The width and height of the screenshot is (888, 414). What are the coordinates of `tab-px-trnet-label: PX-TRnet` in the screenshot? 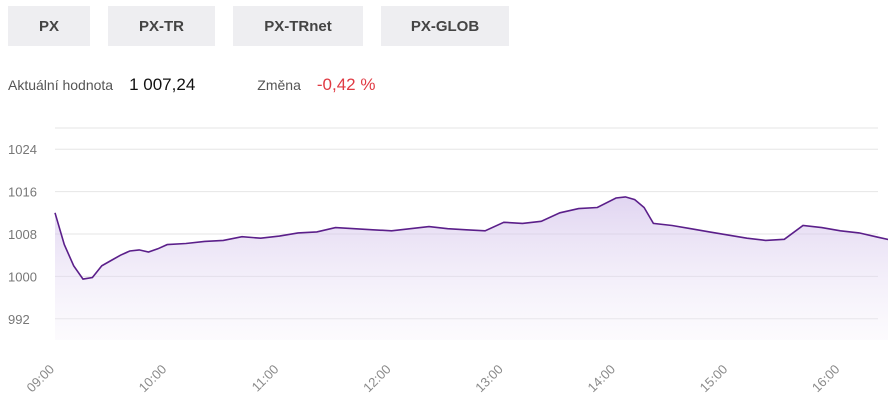 It's located at (298, 26).